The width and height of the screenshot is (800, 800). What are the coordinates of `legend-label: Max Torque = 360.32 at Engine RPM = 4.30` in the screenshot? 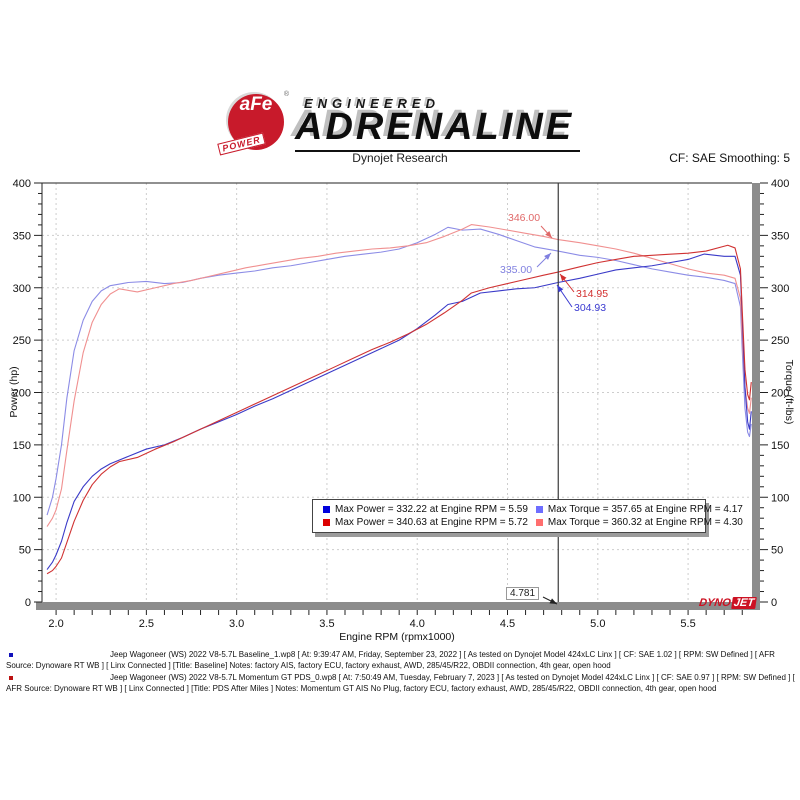 It's located at (645, 522).